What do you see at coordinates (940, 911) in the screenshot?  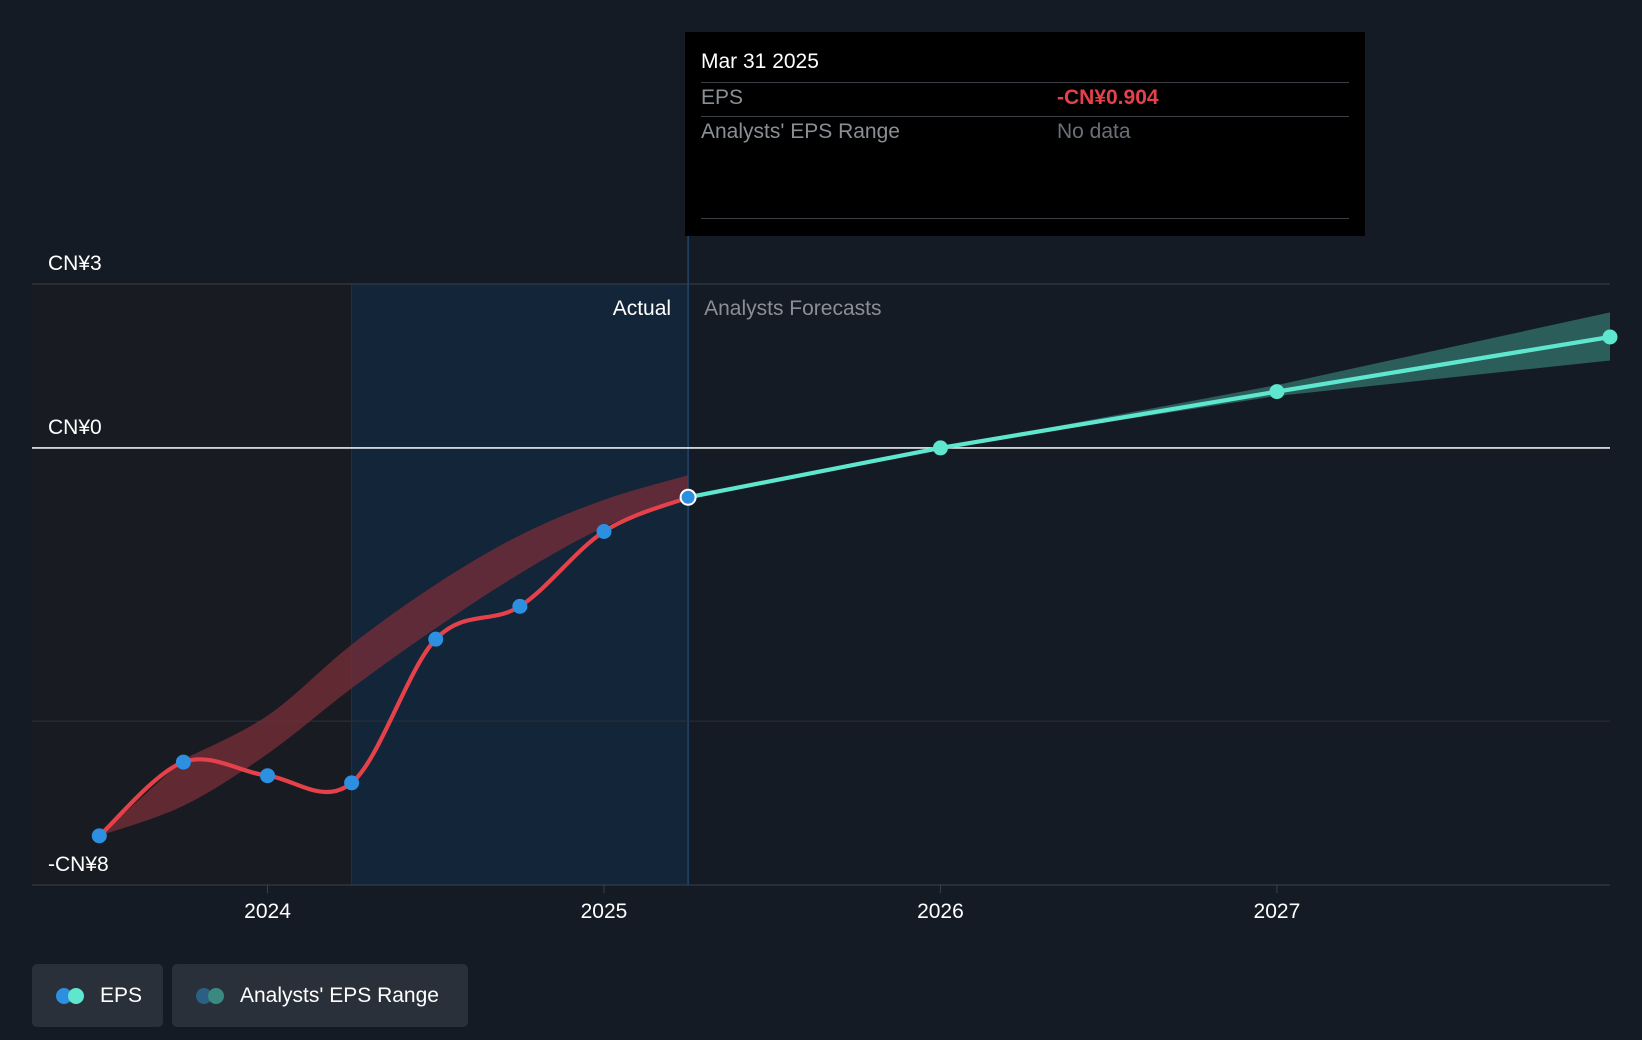 I see `x-tick-label: 2026` at bounding box center [940, 911].